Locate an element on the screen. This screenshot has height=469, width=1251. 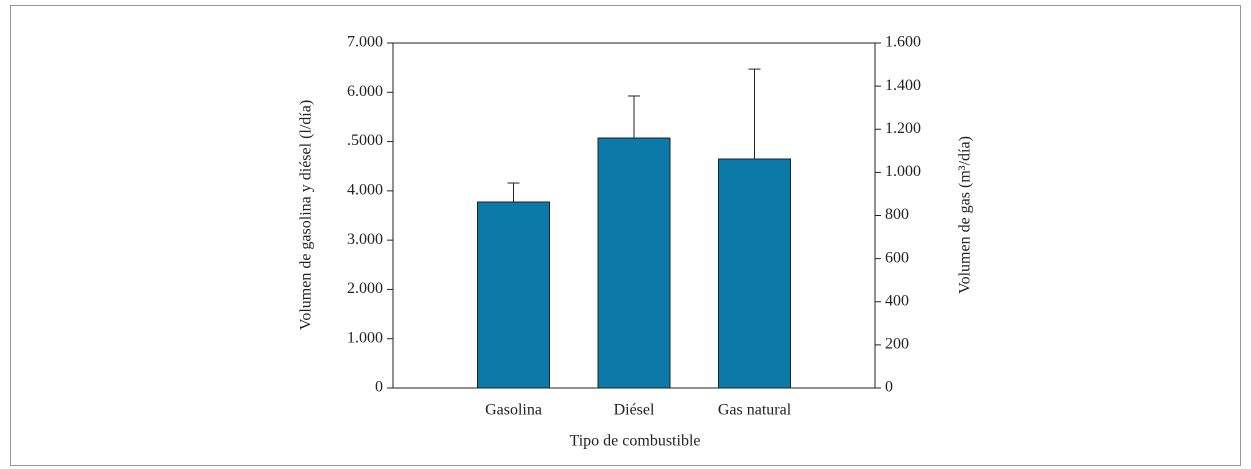
x-axis-label: Tipo de combustible is located at coordinates (635, 441).